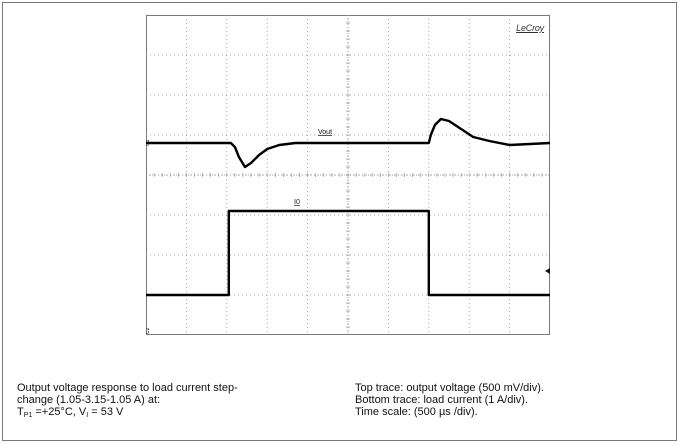  What do you see at coordinates (449, 388) in the screenshot?
I see `caption-right-line-1: Top trace: output voltage (500 mV/div).` at bounding box center [449, 388].